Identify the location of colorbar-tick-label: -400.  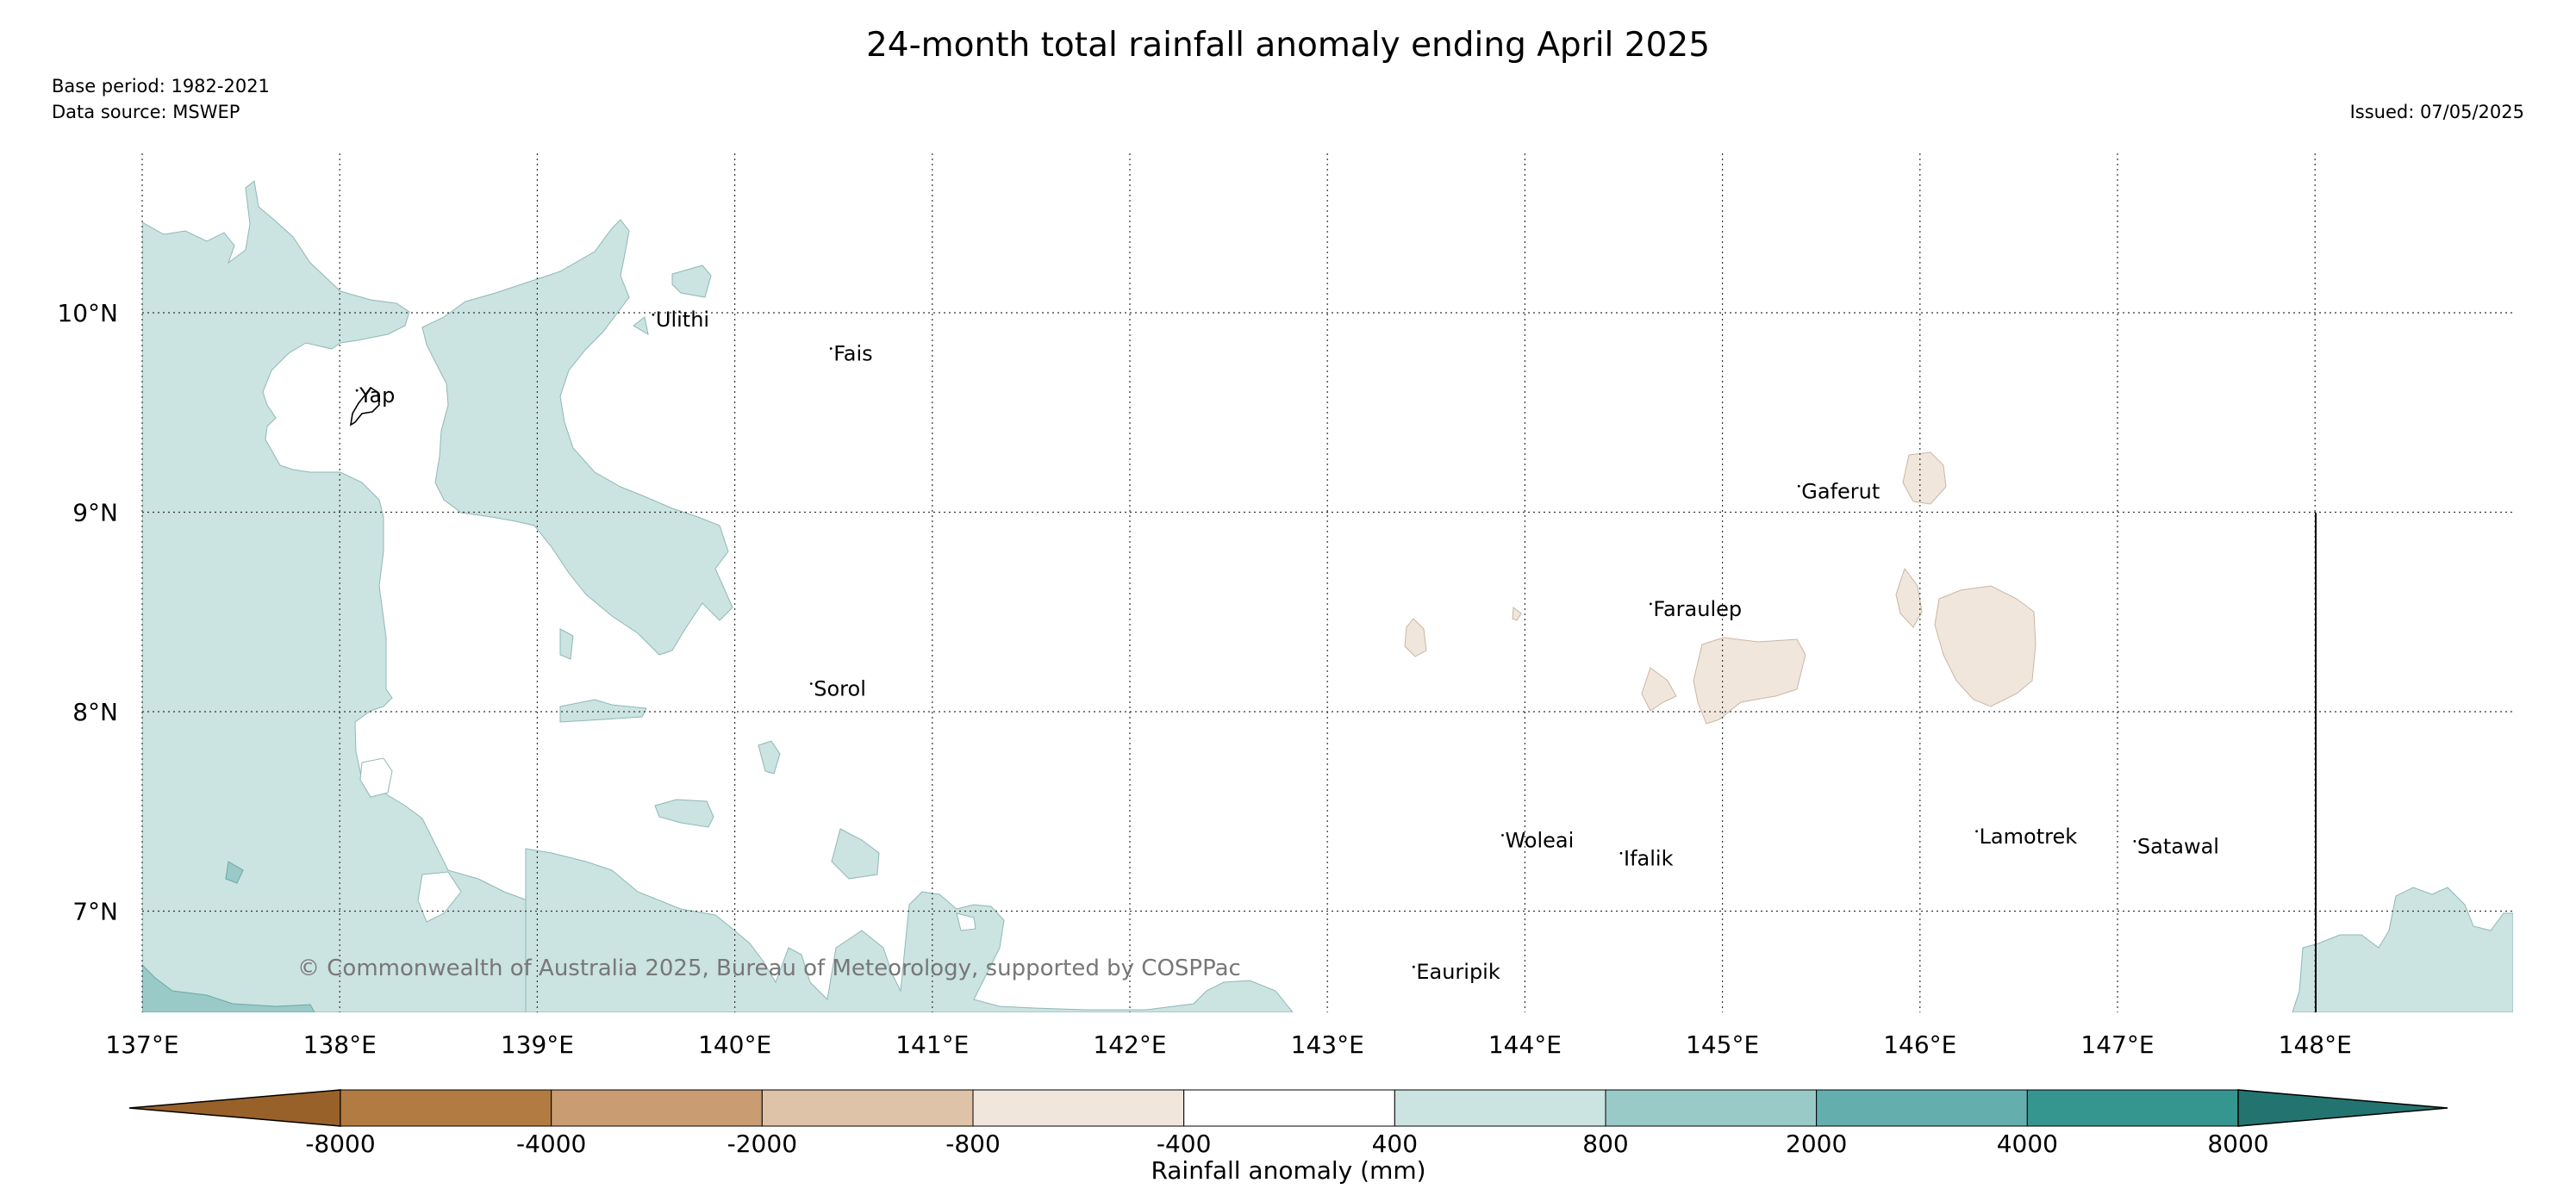
(1184, 1144).